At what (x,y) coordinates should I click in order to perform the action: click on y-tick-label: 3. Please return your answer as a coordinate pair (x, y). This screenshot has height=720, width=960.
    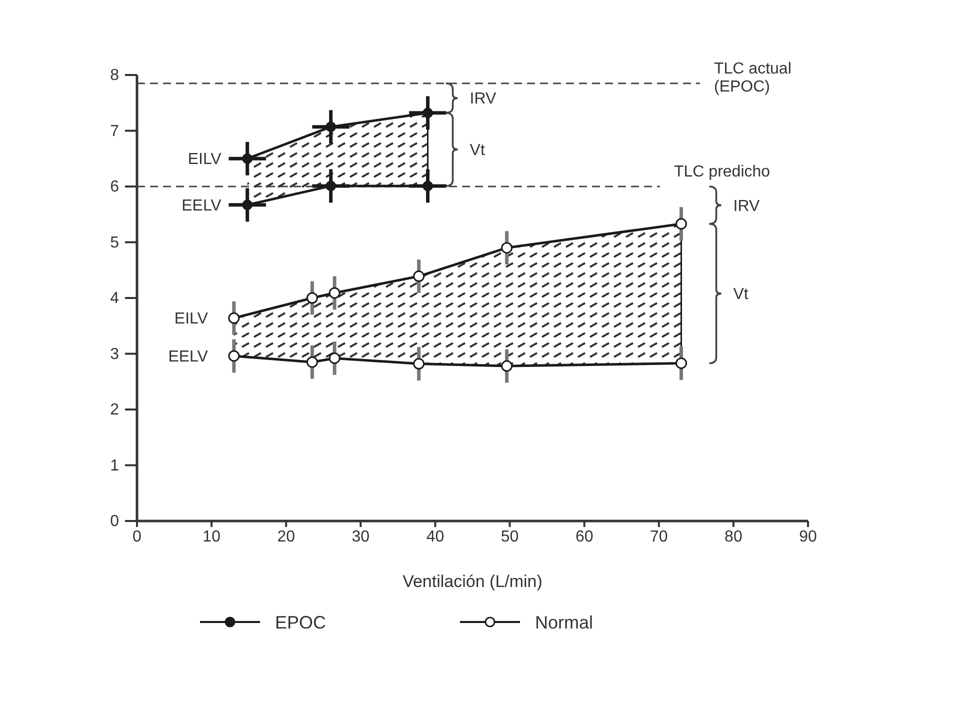
    Looking at the image, I should click on (115, 354).